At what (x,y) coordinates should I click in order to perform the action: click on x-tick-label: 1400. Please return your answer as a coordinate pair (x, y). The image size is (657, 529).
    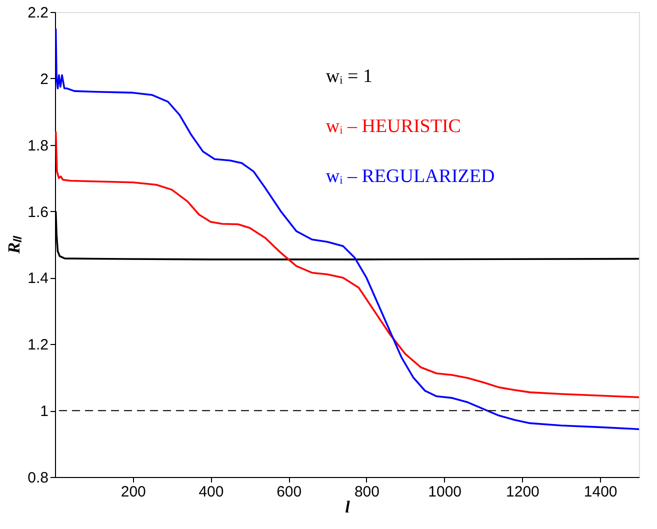
    Looking at the image, I should click on (601, 492).